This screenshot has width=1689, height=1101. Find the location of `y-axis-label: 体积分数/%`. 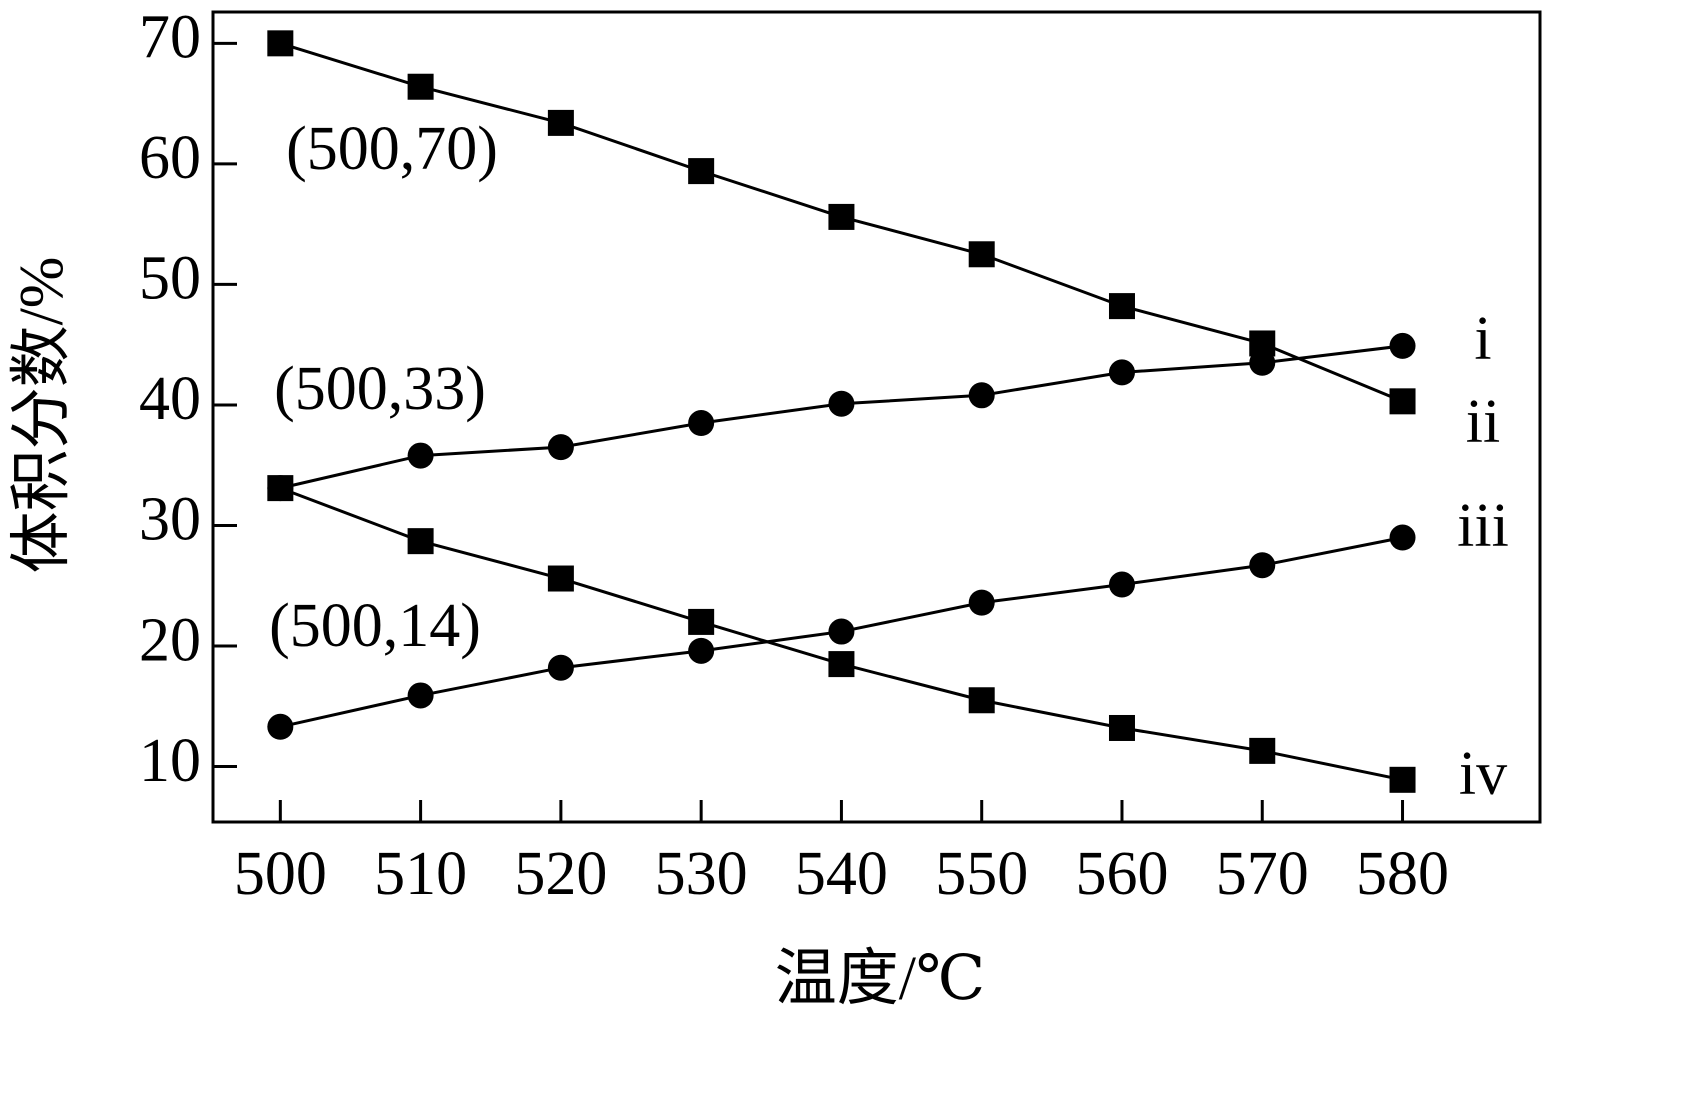

y-axis-label: 体积分数/% is located at coordinates (42, 415).